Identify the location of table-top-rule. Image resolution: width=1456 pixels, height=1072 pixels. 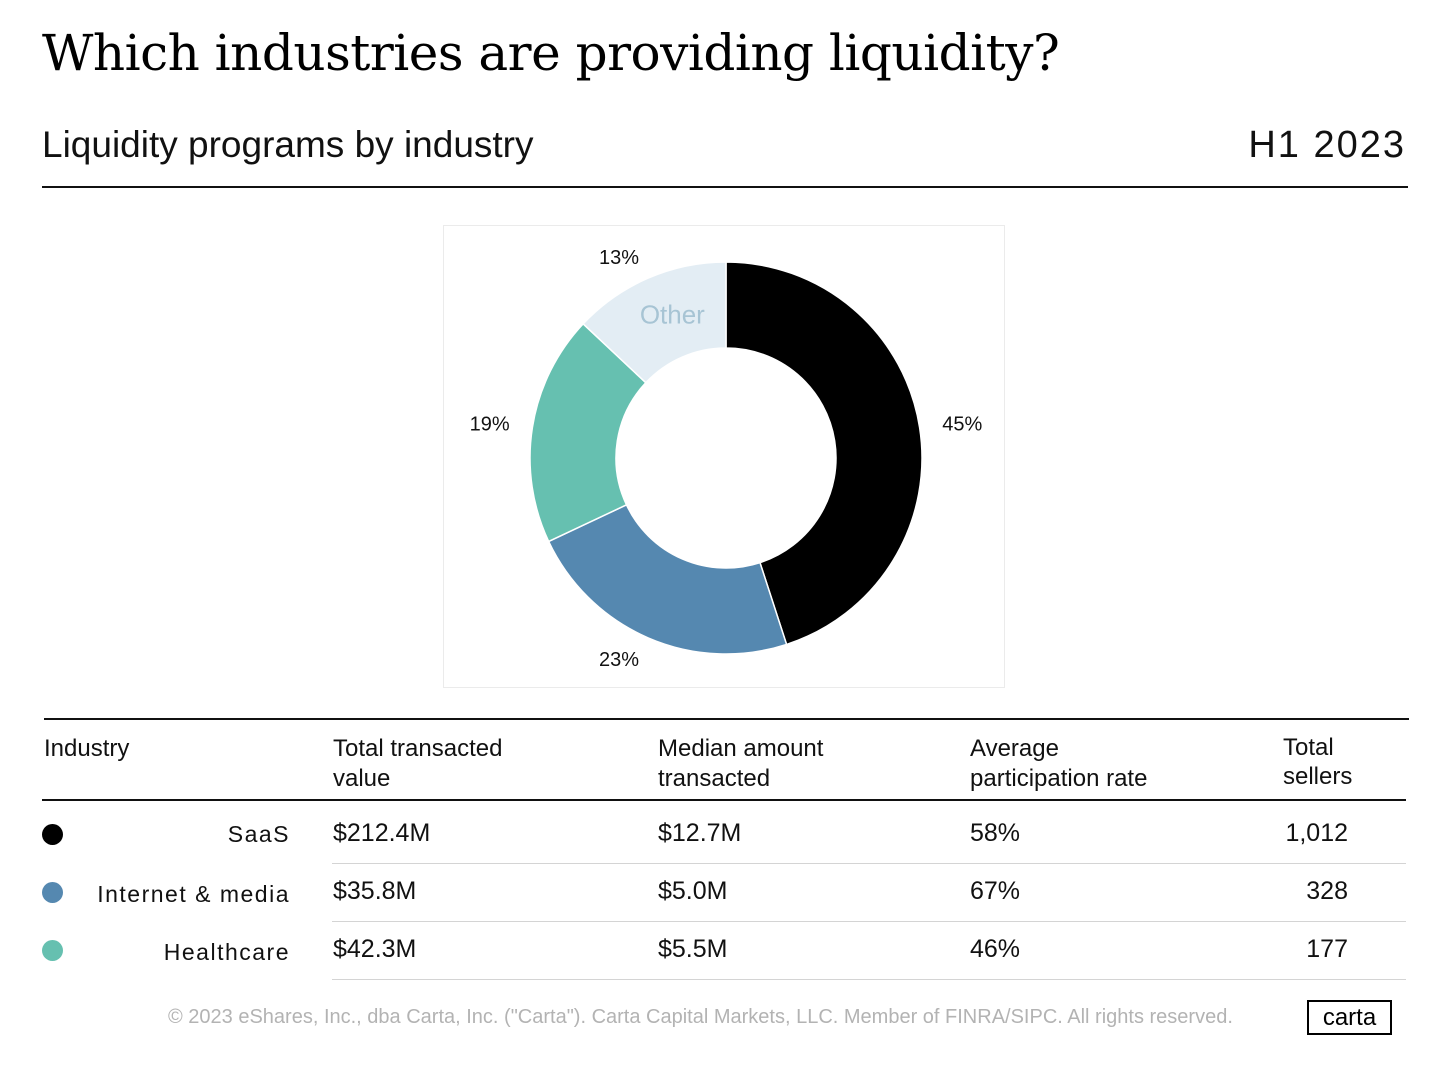
(726, 719).